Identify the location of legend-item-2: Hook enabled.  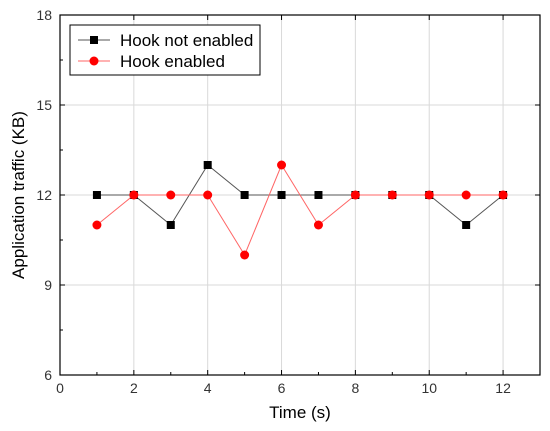
(151, 61).